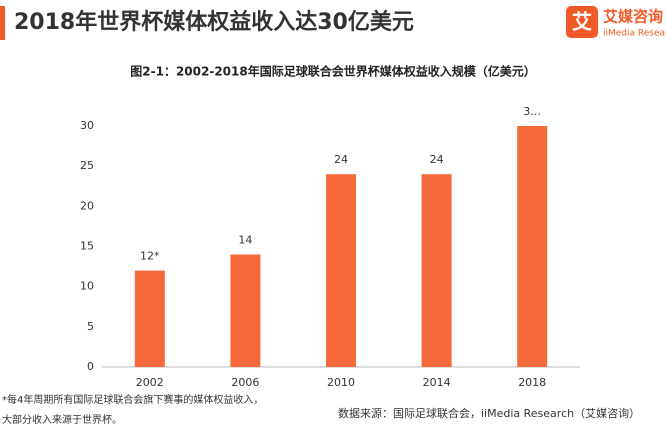 The image size is (666, 432). What do you see at coordinates (150, 256) in the screenshot?
I see `value-label: 12*` at bounding box center [150, 256].